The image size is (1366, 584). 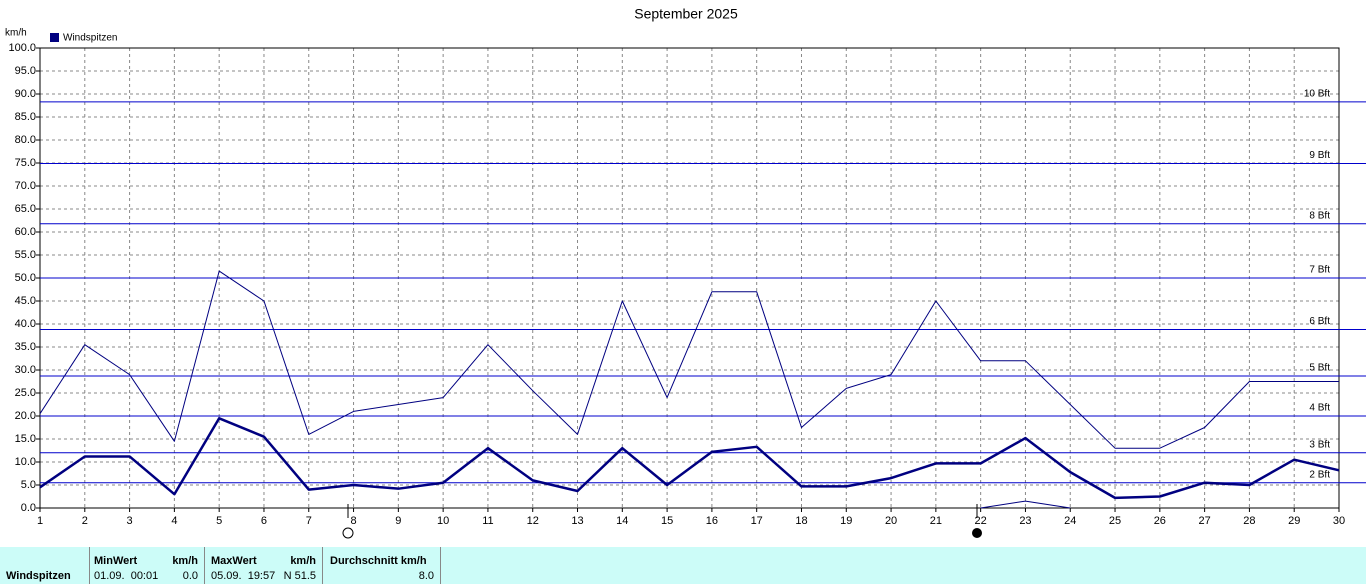 What do you see at coordinates (25, 163) in the screenshot?
I see `y-tick-label: 75.0` at bounding box center [25, 163].